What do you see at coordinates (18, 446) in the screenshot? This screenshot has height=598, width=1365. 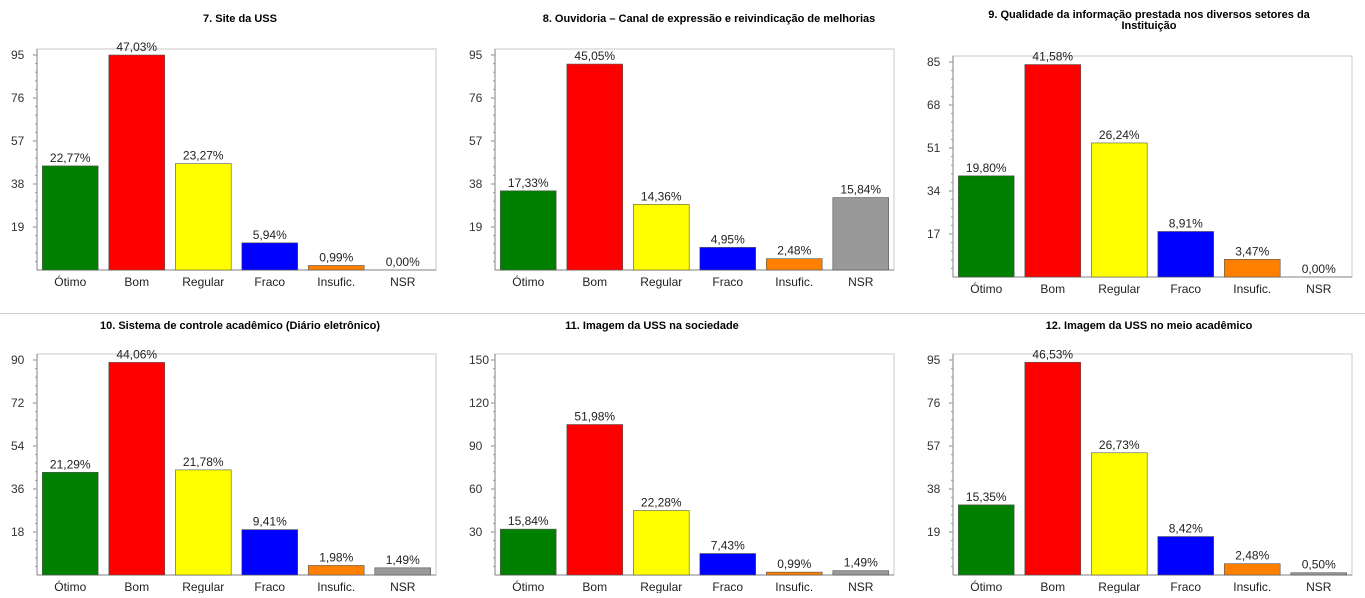 I see `y-tick-label: 54` at bounding box center [18, 446].